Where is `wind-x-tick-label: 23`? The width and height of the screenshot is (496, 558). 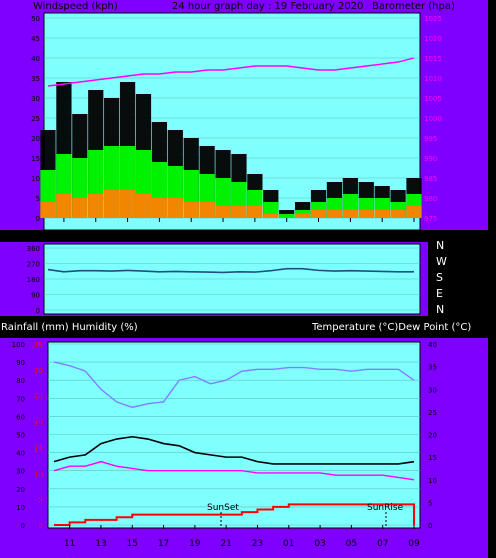
wind-x-tick-label: 23 is located at coordinates (254, 237).